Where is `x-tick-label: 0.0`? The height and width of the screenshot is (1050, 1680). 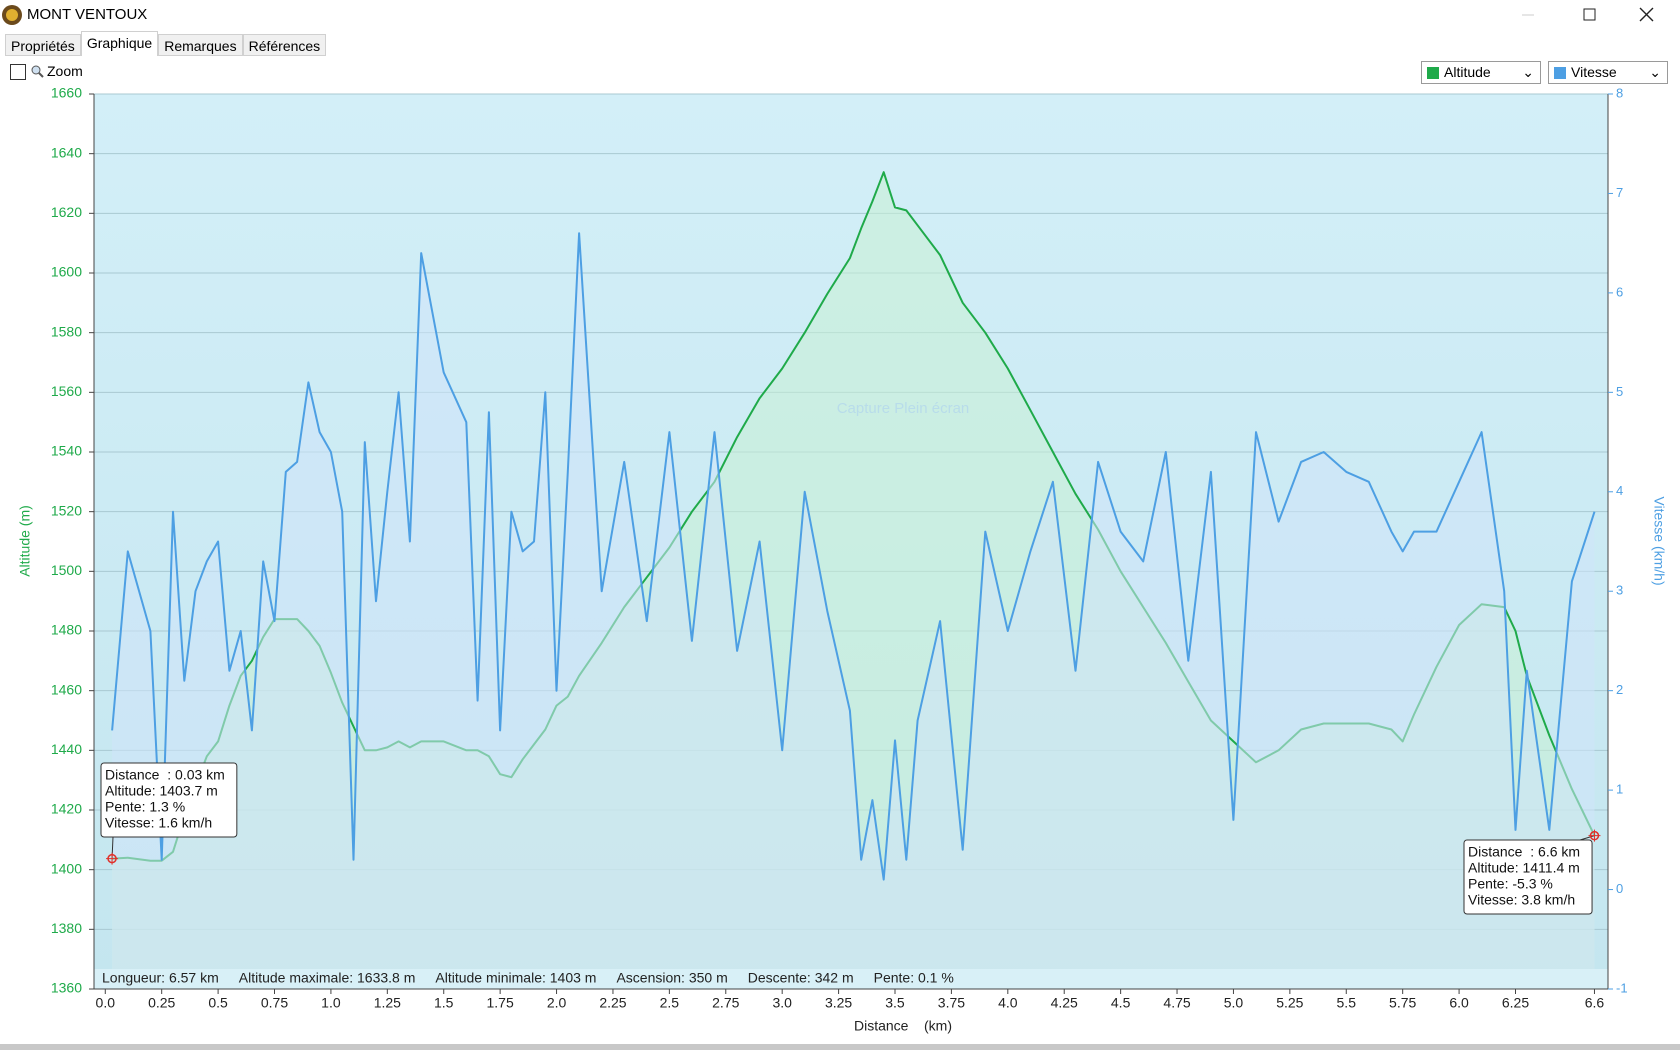
x-tick-label: 0.0 is located at coordinates (106, 1003).